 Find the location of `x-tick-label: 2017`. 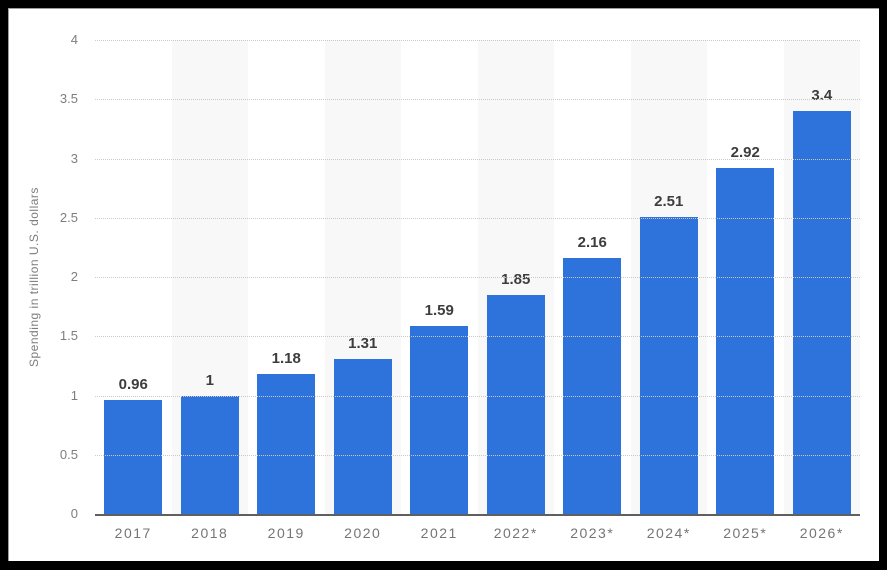

x-tick-label: 2017 is located at coordinates (133, 533).